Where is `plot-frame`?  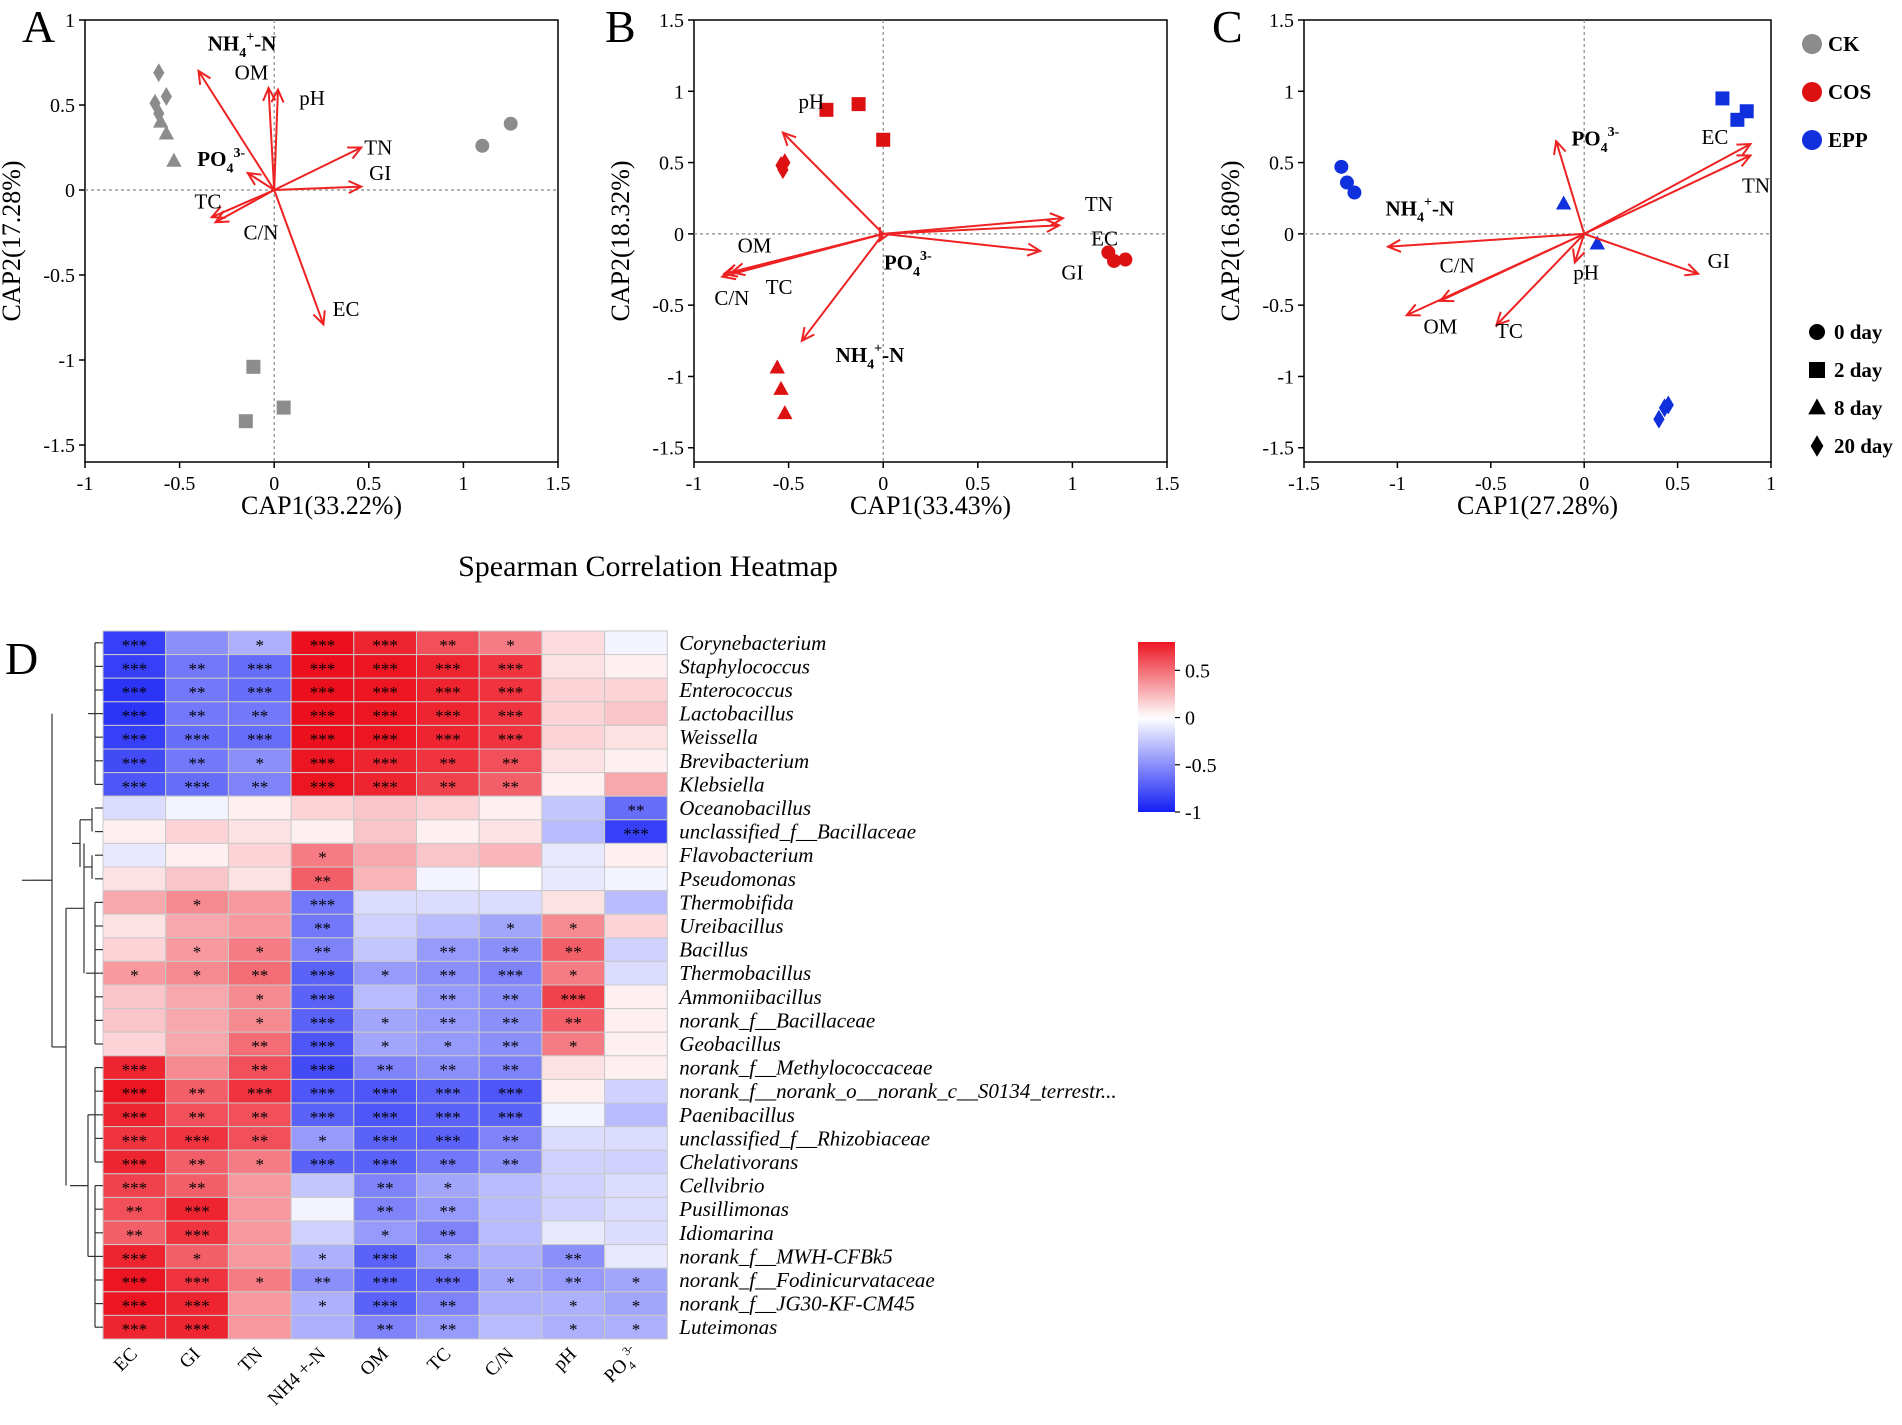
plot-frame is located at coordinates (321, 241).